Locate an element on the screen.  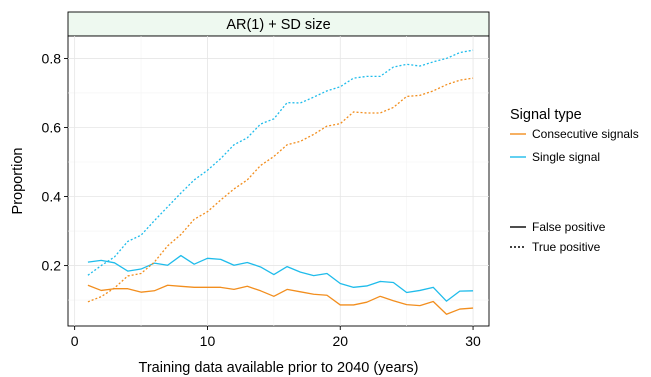
legend-label-true-positive: True positive is located at coordinates (566, 247).